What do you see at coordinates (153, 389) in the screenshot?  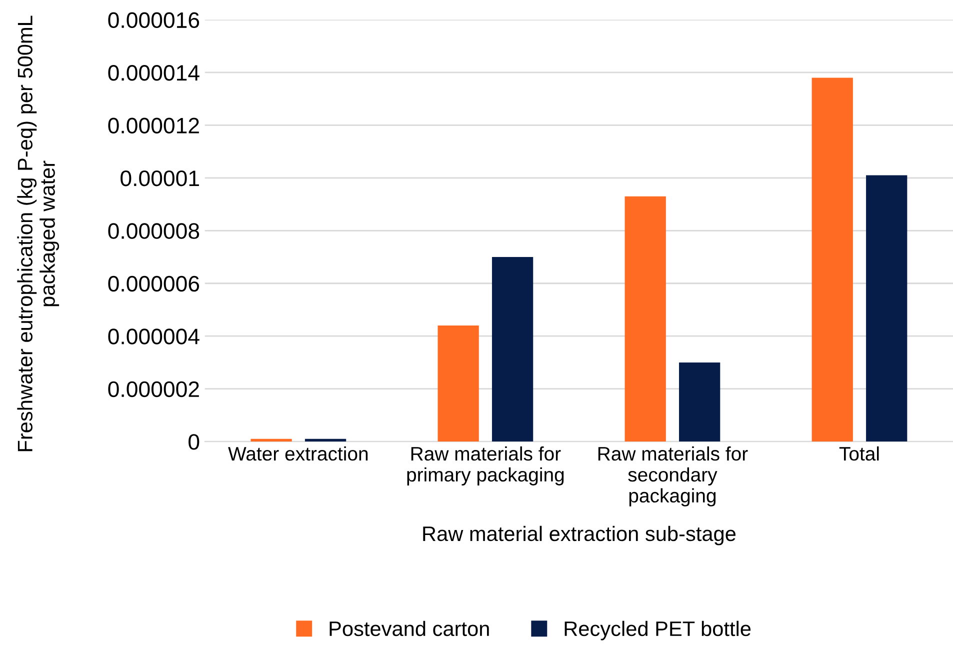 I see `y-tick-label: 0.000002` at bounding box center [153, 389].